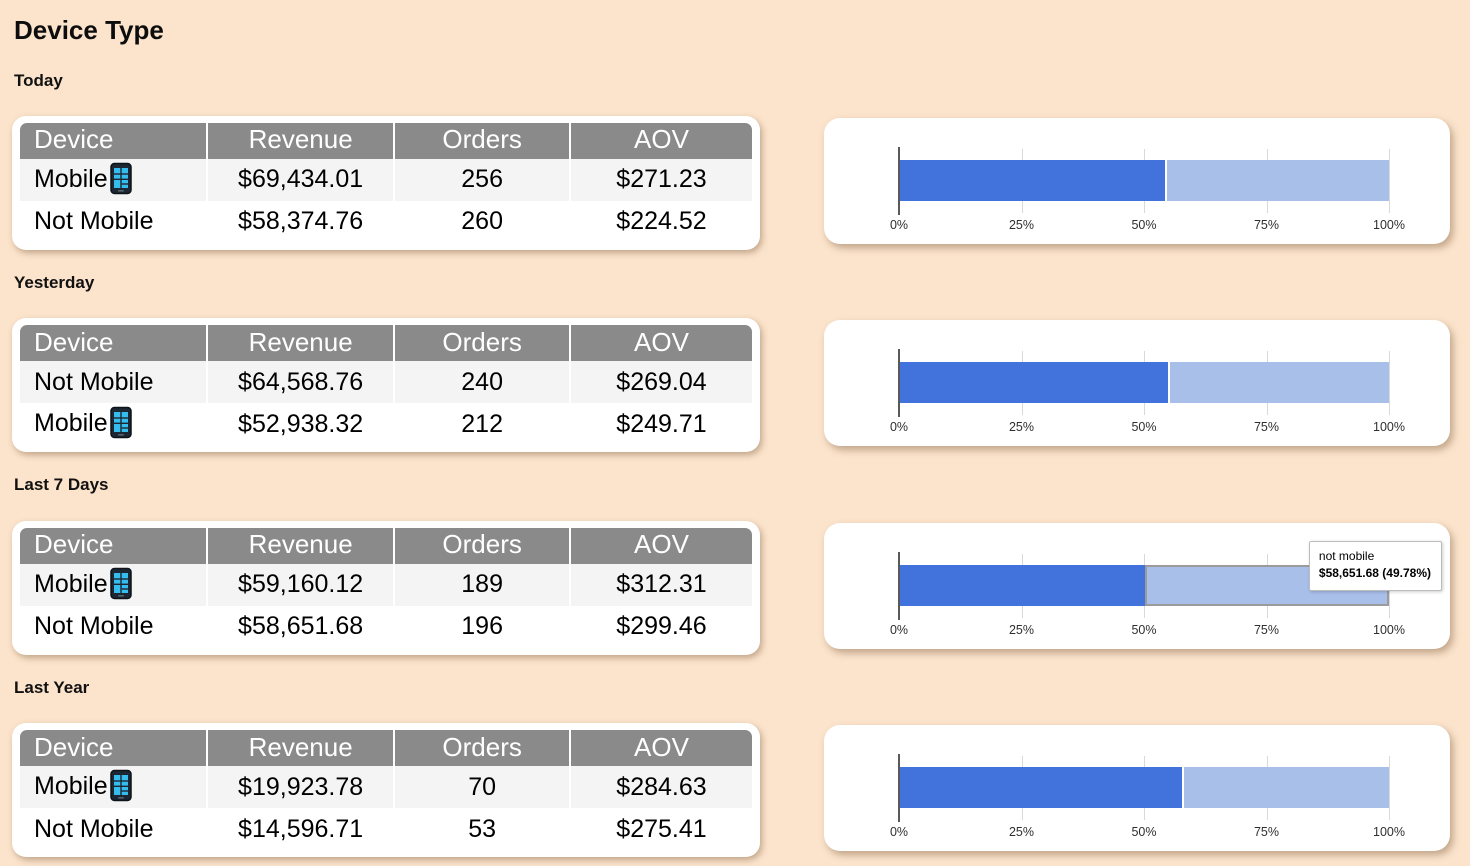  What do you see at coordinates (660, 424) in the screenshot?
I see `aov-cell: $249.71` at bounding box center [660, 424].